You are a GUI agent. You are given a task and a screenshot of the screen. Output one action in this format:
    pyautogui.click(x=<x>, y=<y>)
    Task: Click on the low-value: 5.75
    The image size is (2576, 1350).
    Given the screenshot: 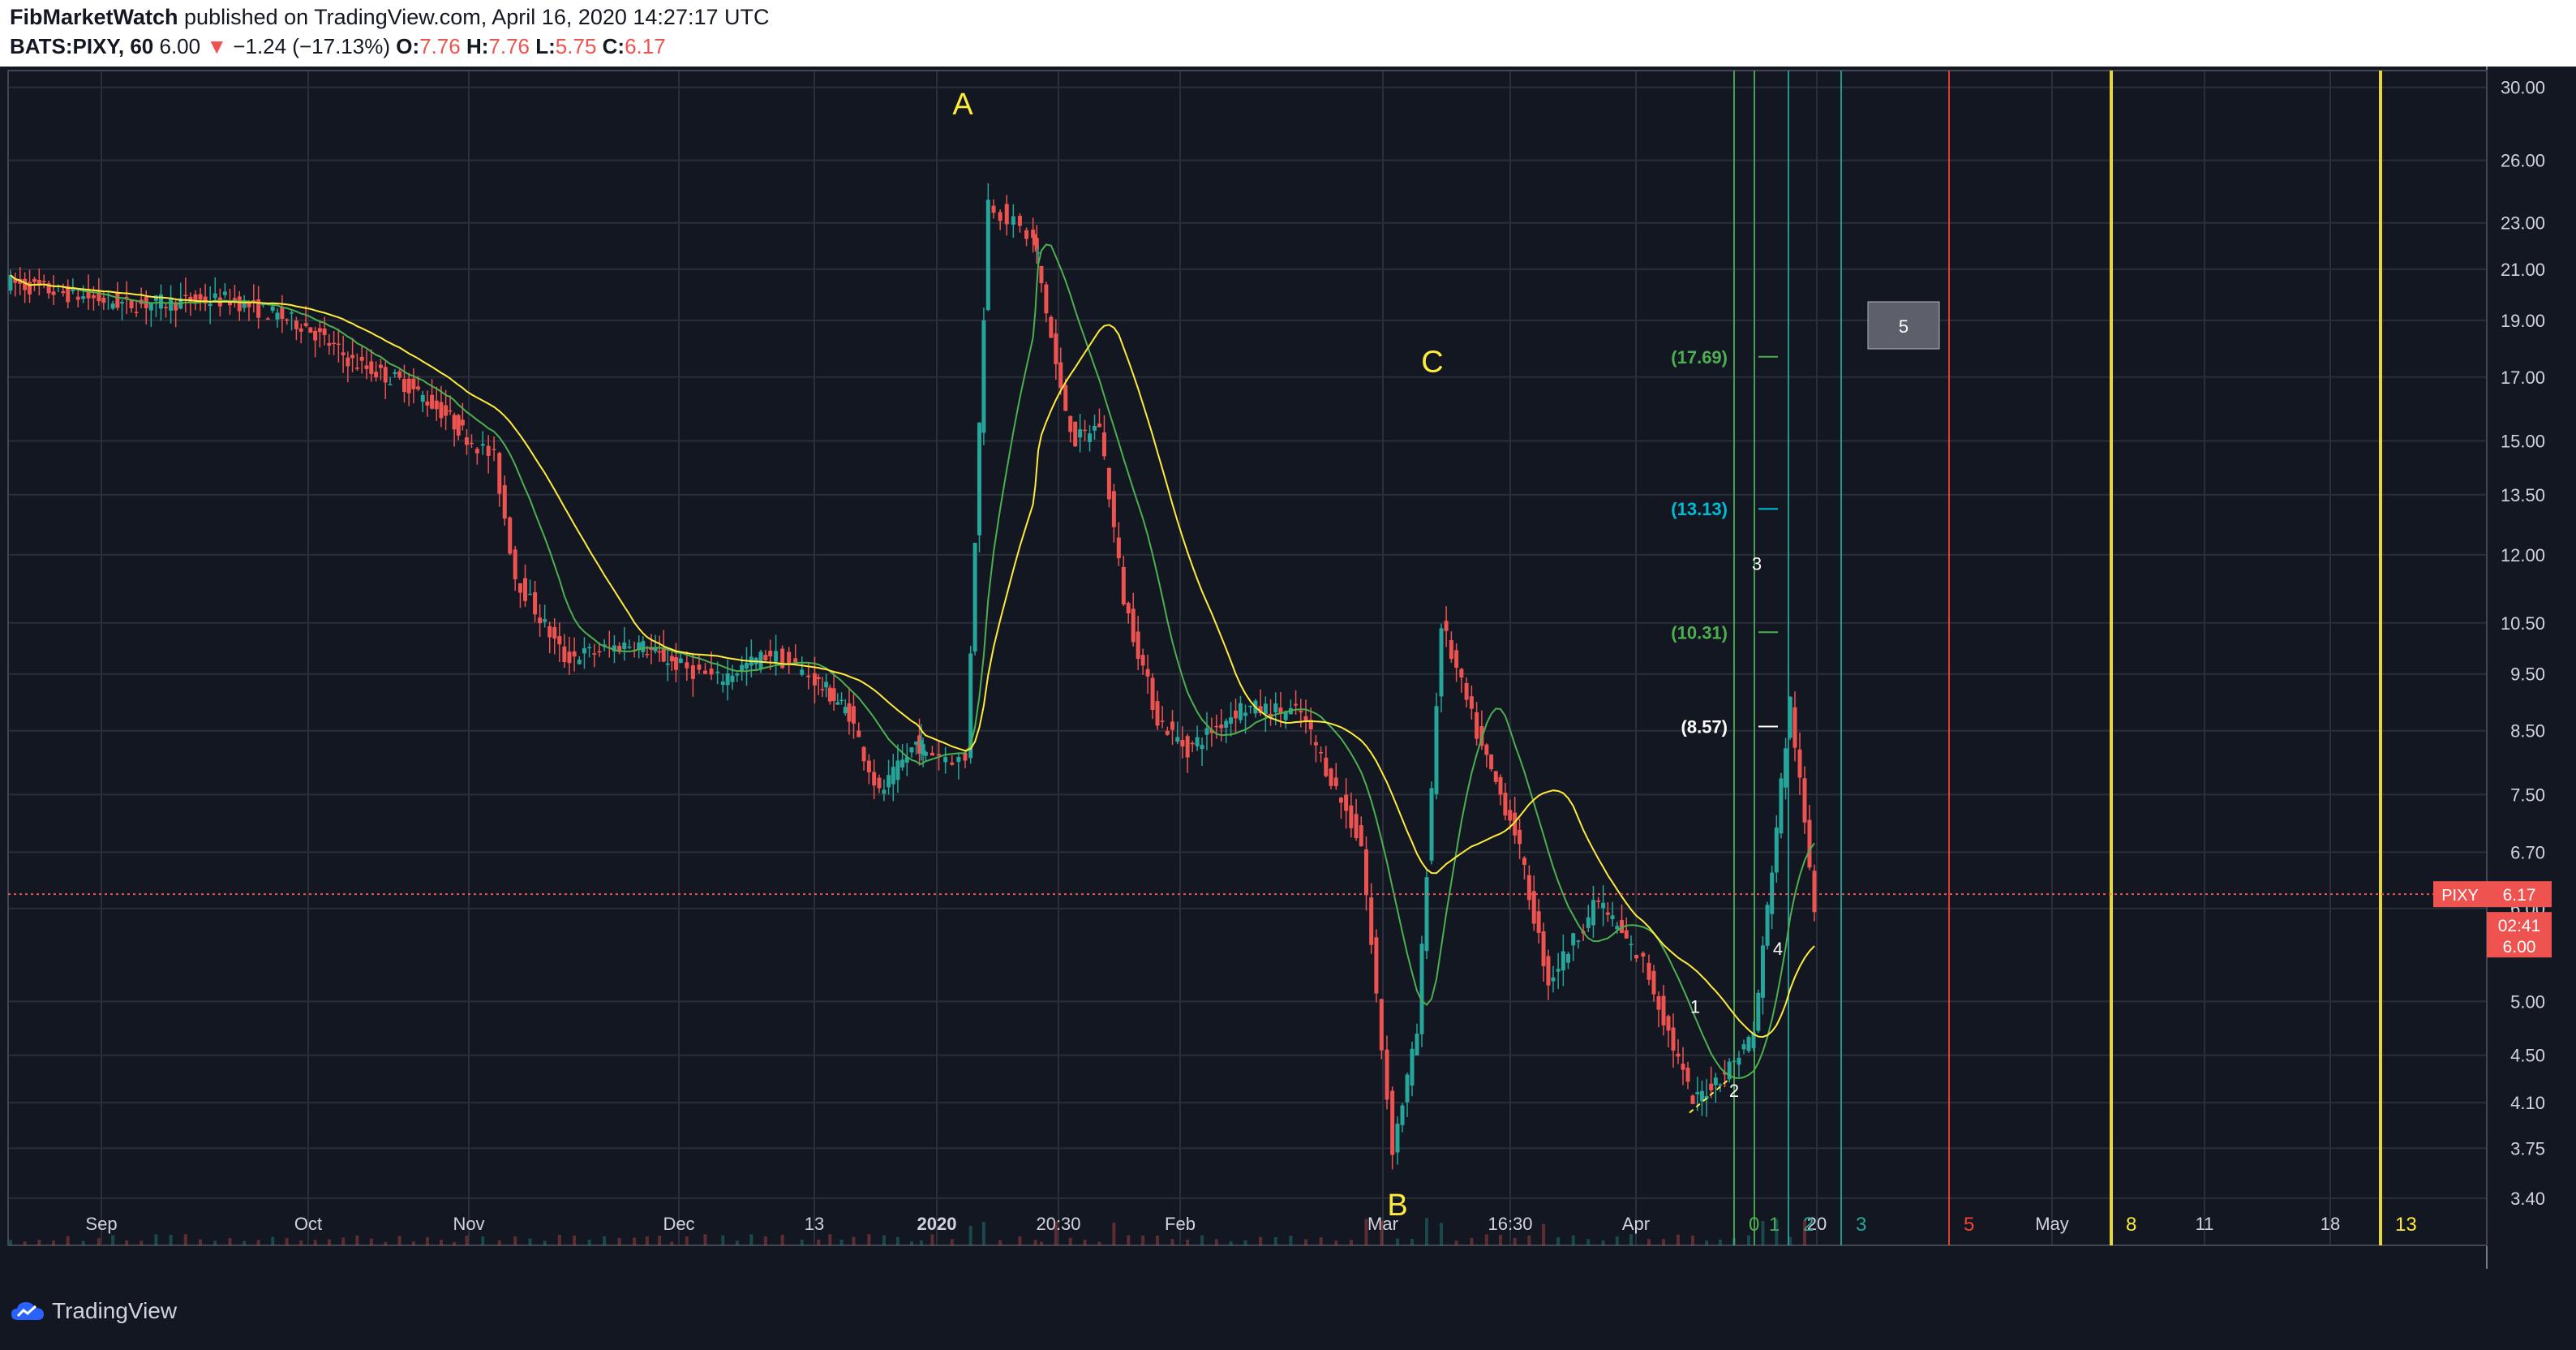 What is the action you would take?
    pyautogui.click(x=576, y=46)
    